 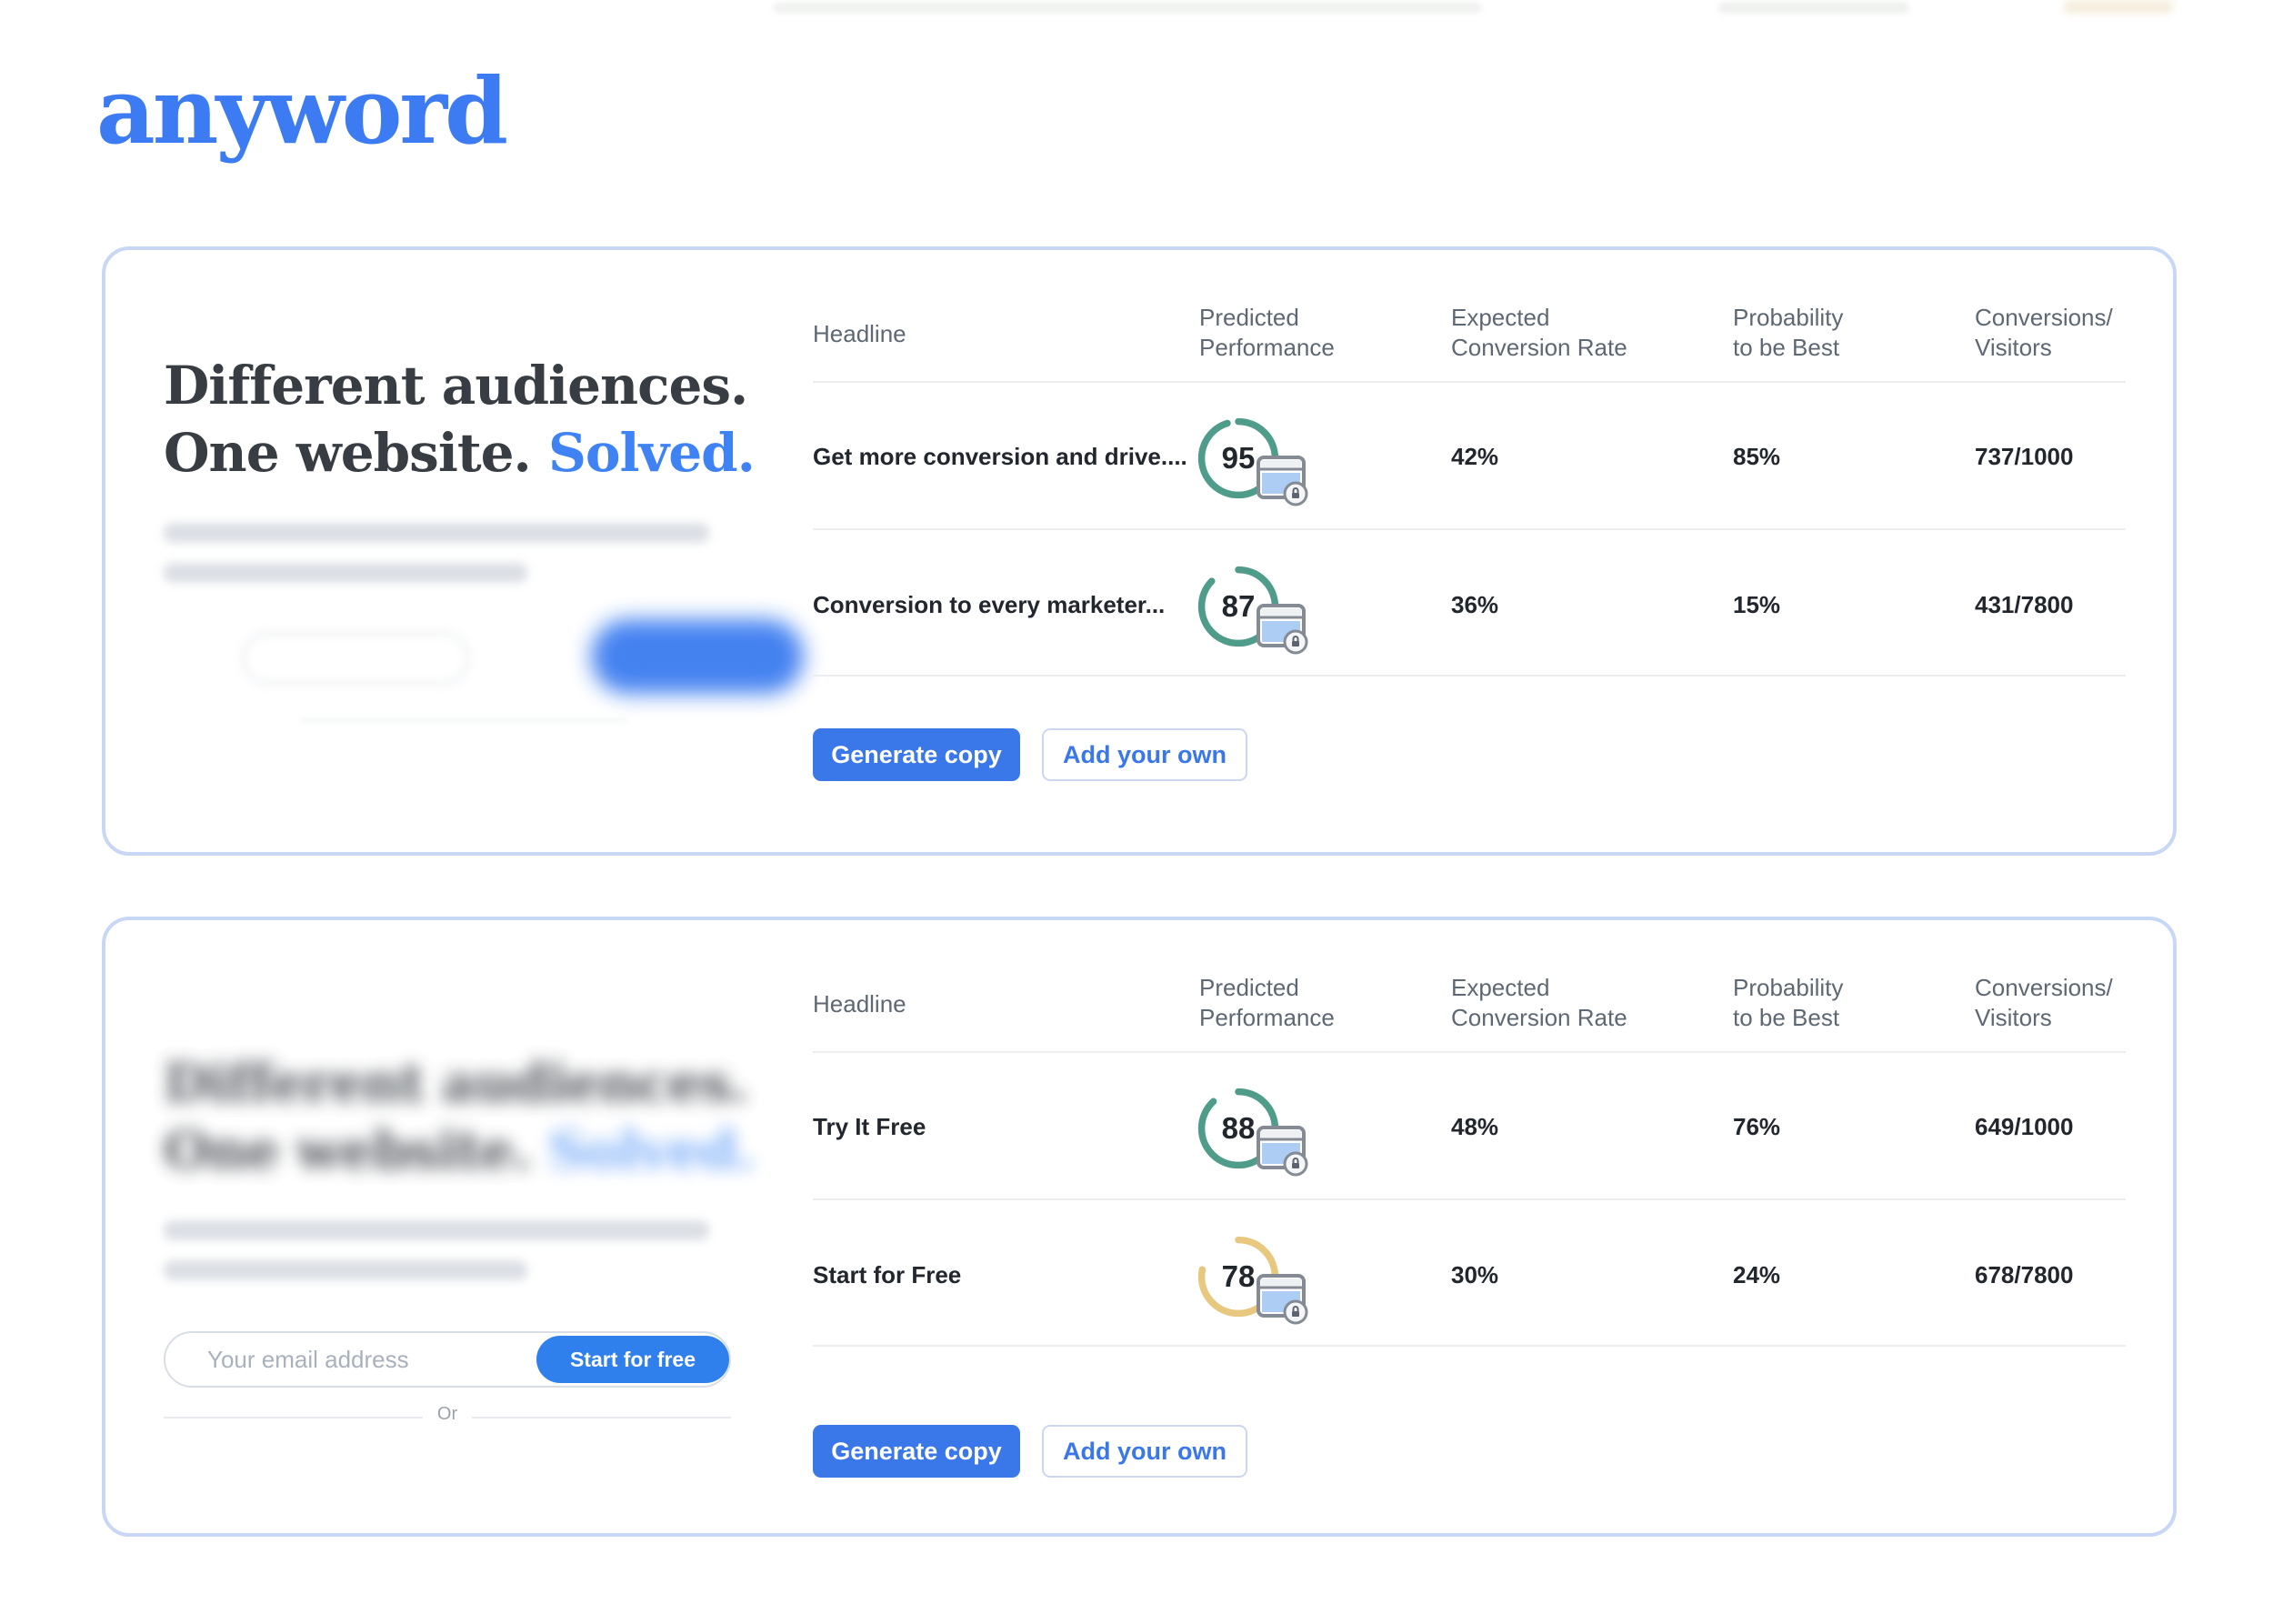 I want to click on email-signup-row: Start for free, so click(x=447, y=1359).